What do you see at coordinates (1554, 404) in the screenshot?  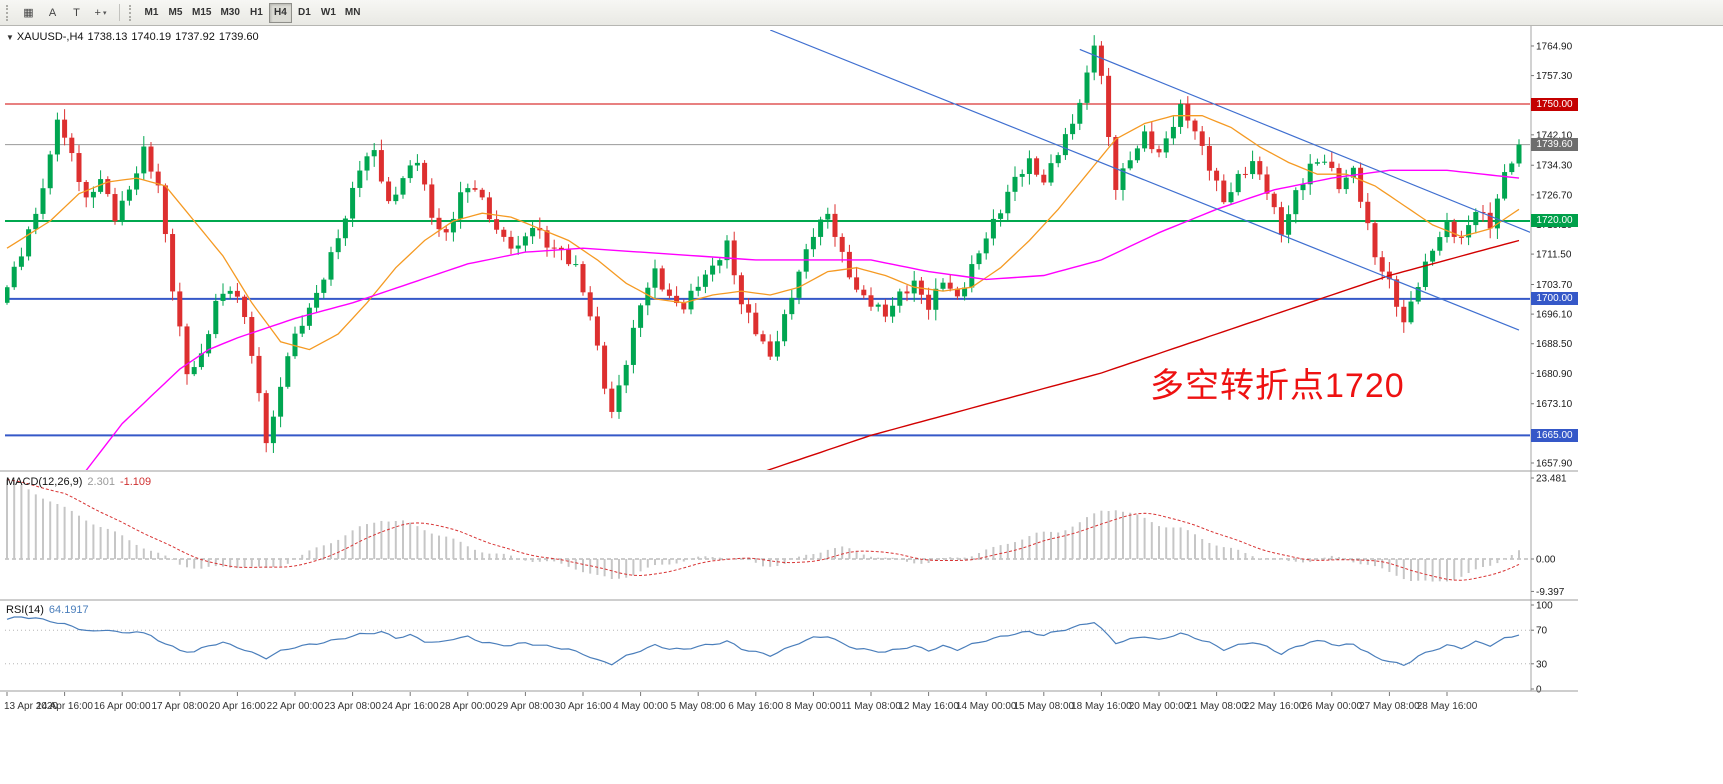 I see `price-tick-label: 1673.10` at bounding box center [1554, 404].